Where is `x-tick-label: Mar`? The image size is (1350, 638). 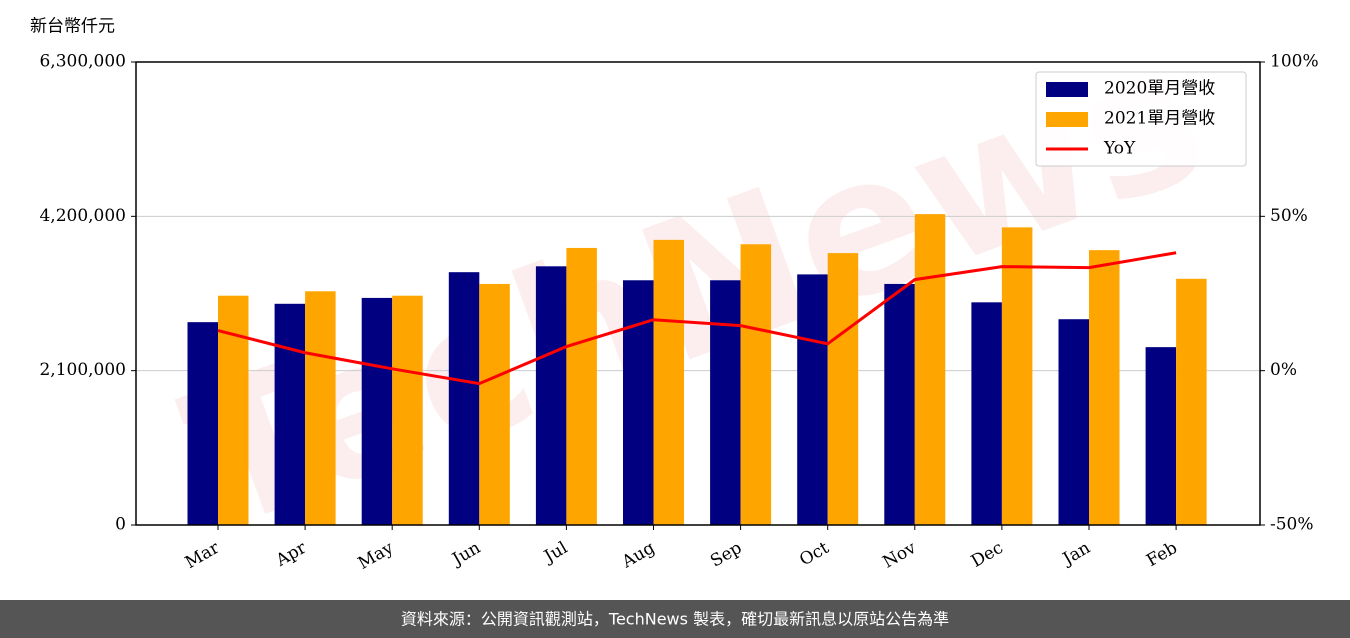
x-tick-label: Mar is located at coordinates (203, 555).